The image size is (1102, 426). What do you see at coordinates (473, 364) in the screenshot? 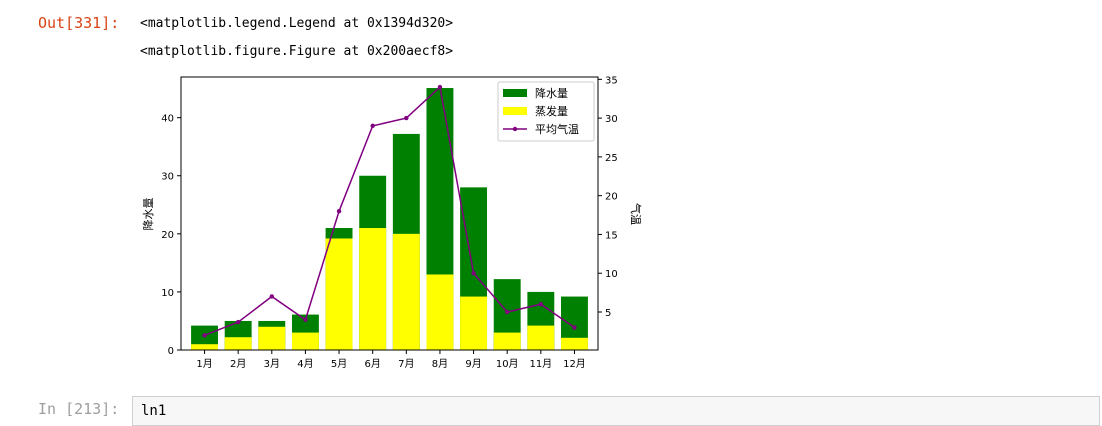
I see `x-tick-label: 9月` at bounding box center [473, 364].